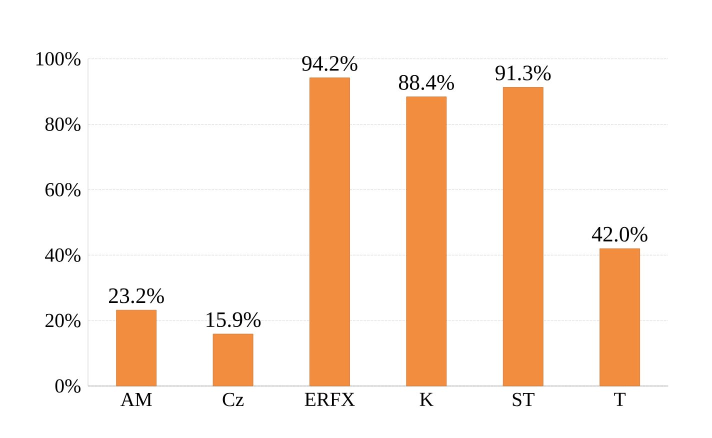 The width and height of the screenshot is (712, 438). I want to click on data-label: 88.4%, so click(426, 82).